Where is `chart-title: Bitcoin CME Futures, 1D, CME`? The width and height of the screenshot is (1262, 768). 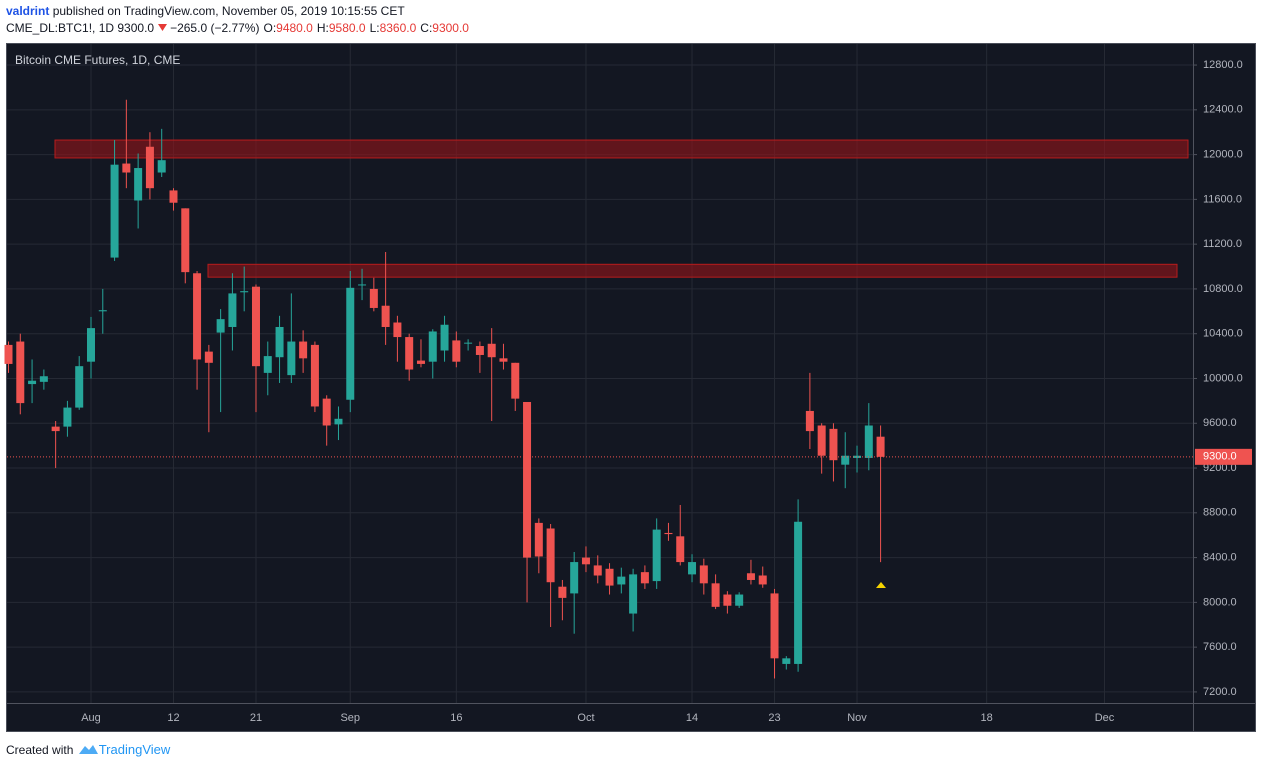 chart-title: Bitcoin CME Futures, 1D, CME is located at coordinates (97, 60).